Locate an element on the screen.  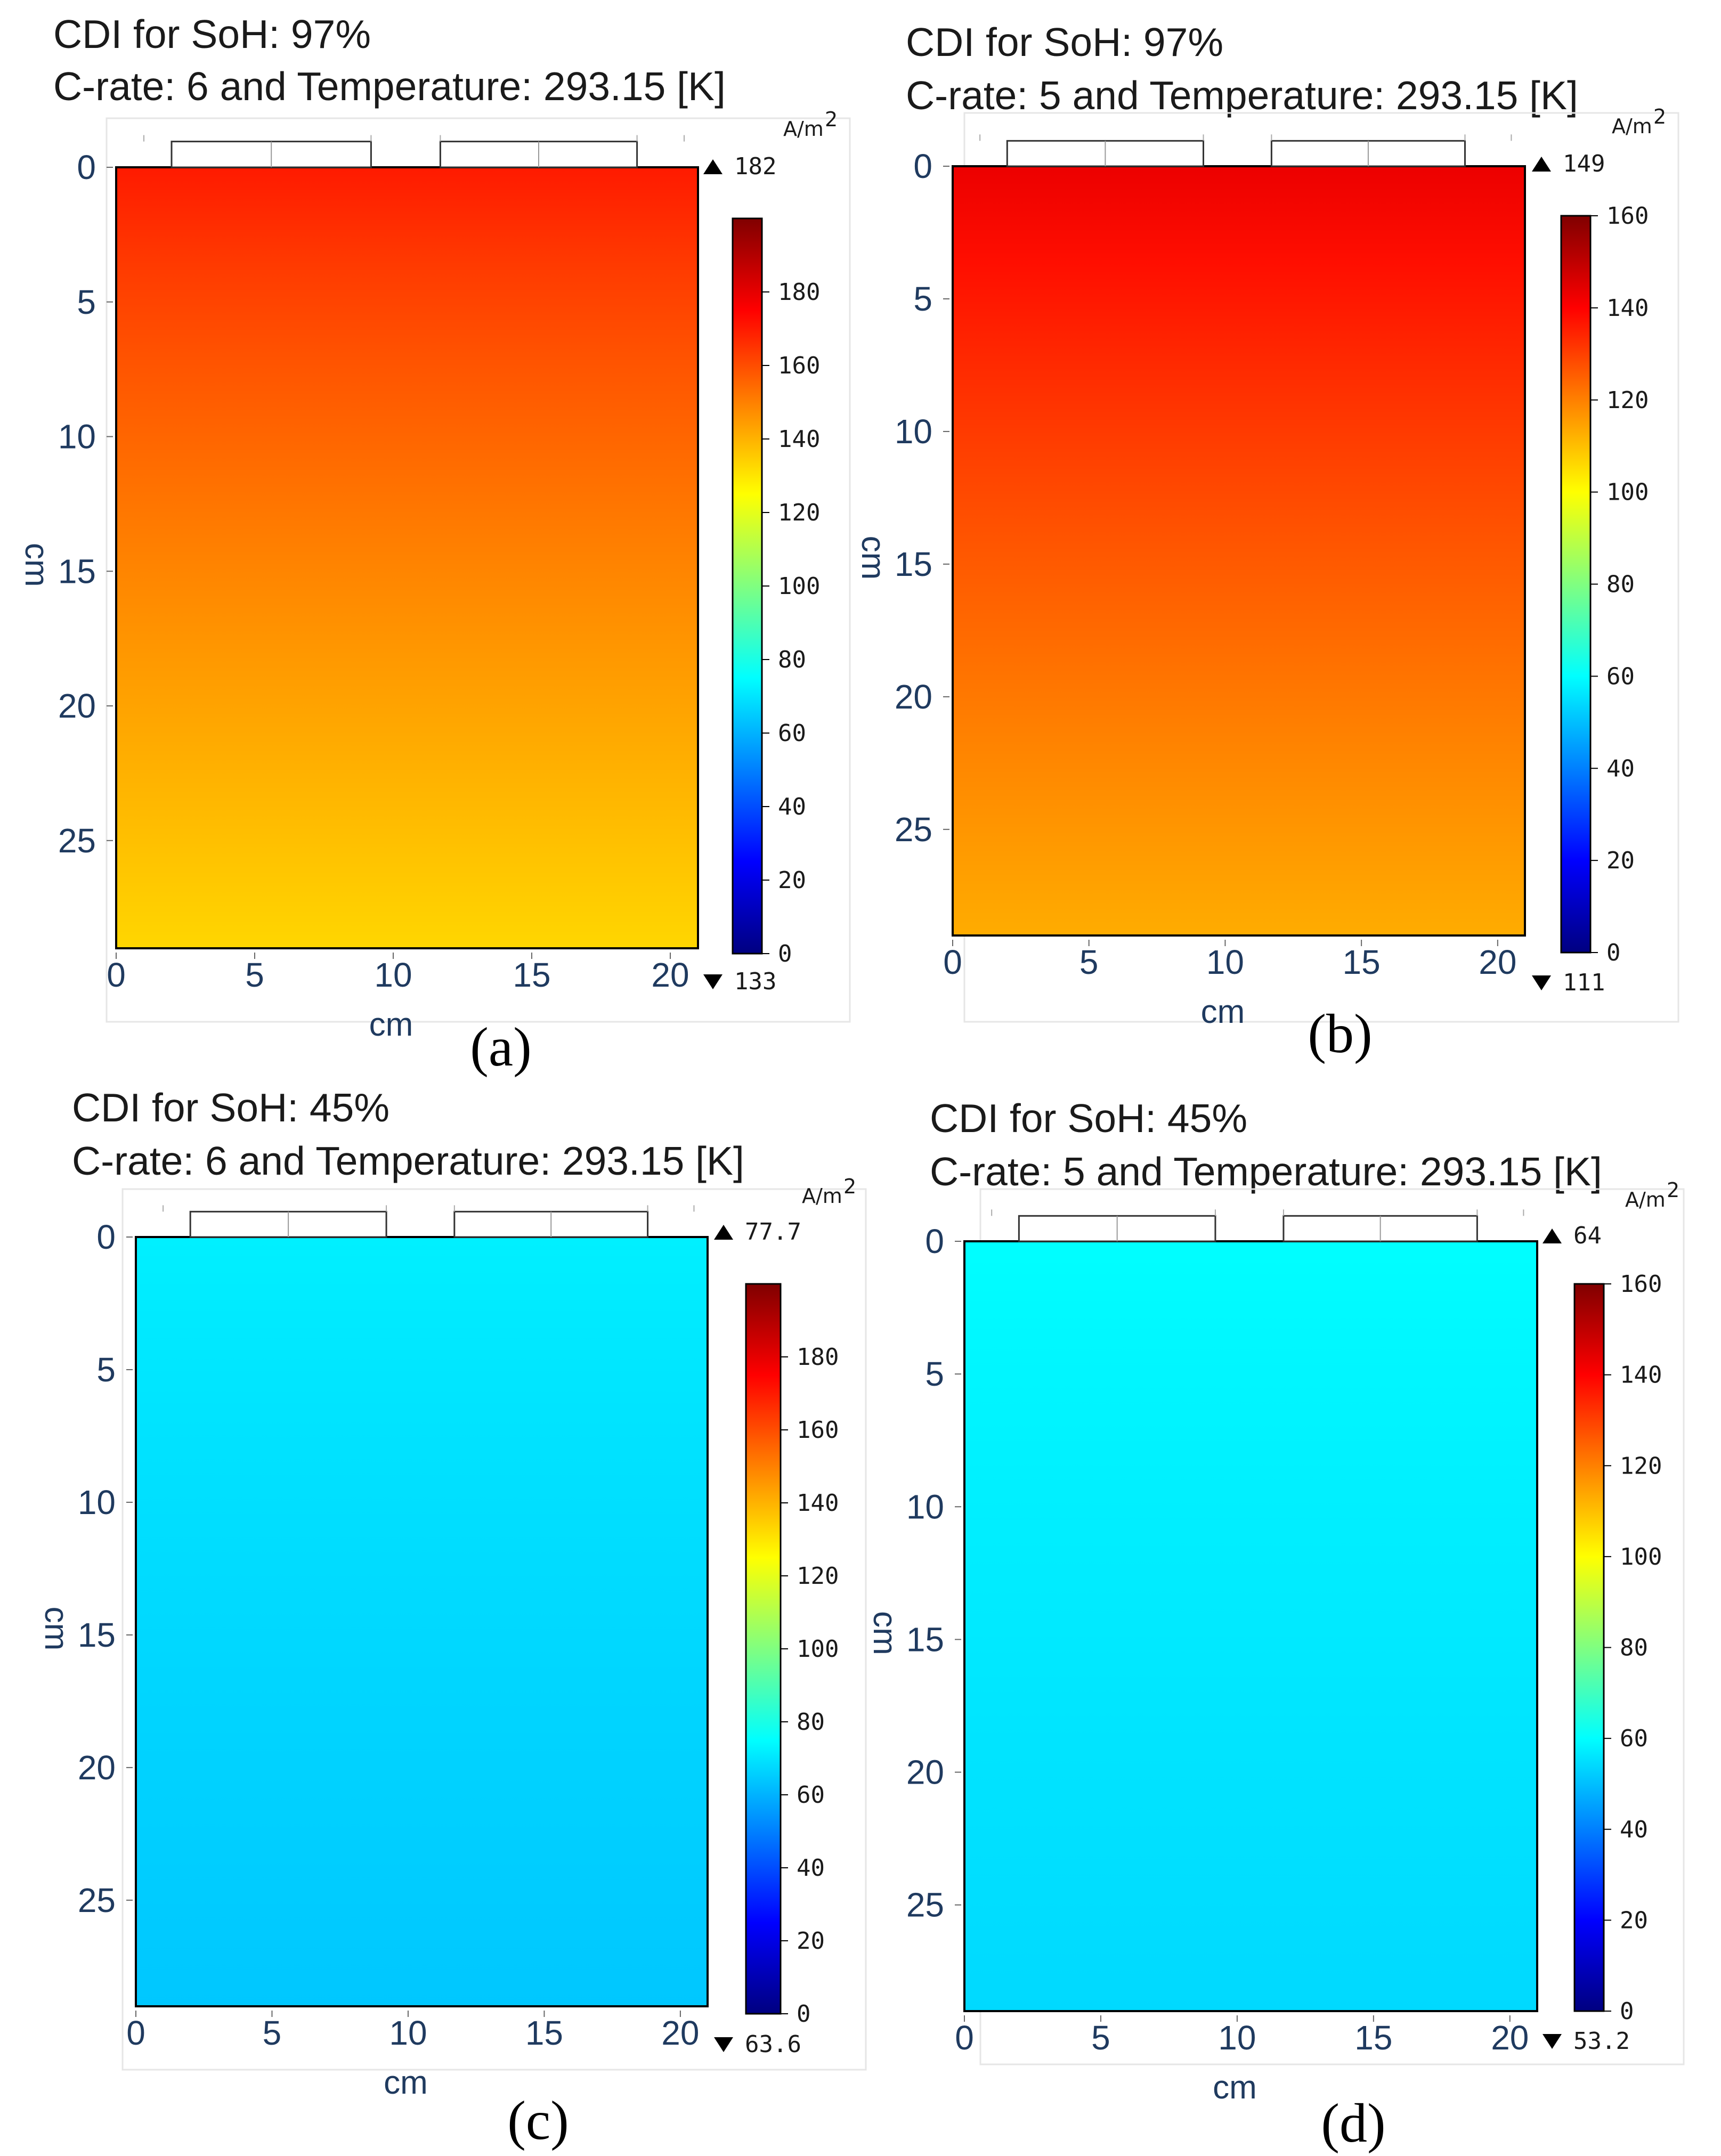
max-value-label: 149 is located at coordinates (1584, 163).